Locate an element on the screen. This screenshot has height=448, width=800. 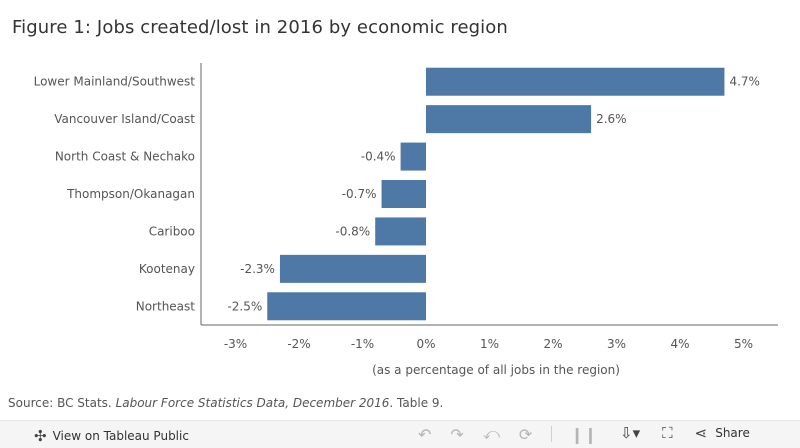
tableau-logo-icon: ✣ is located at coordinates (40, 436).